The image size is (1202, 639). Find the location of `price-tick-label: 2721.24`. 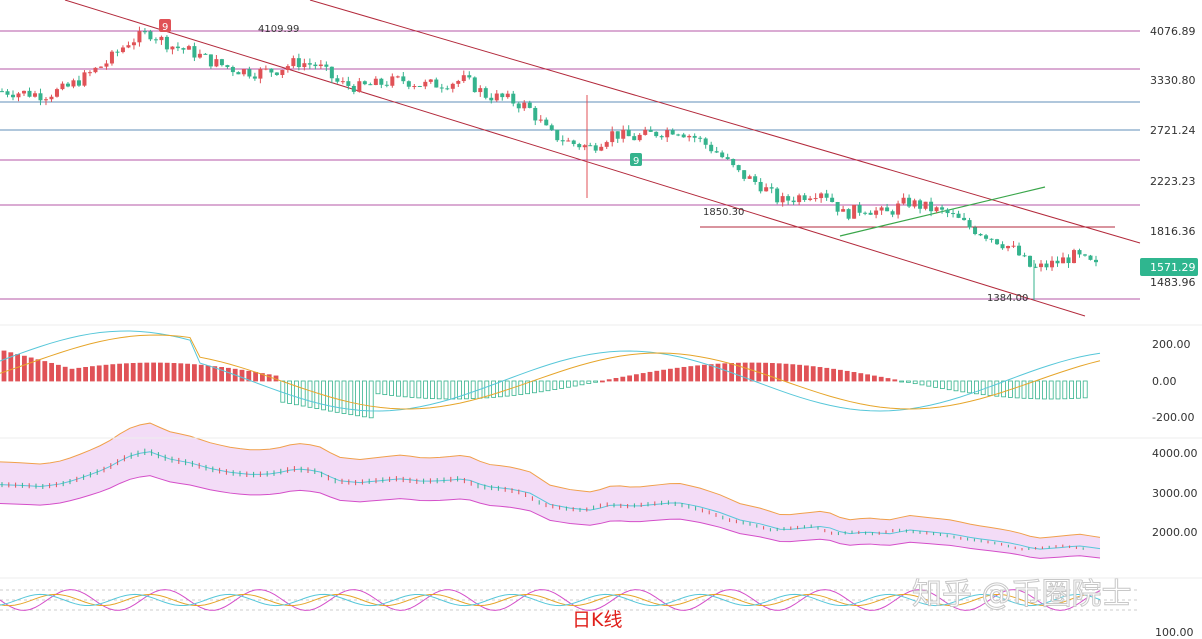

price-tick-label: 2721.24 is located at coordinates (1173, 130).